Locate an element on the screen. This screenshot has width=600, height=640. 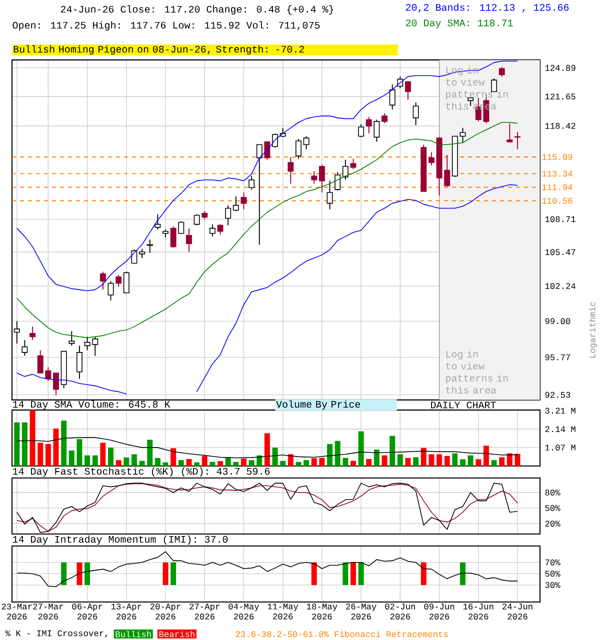
y-tick-label: 70% is located at coordinates (552, 562).